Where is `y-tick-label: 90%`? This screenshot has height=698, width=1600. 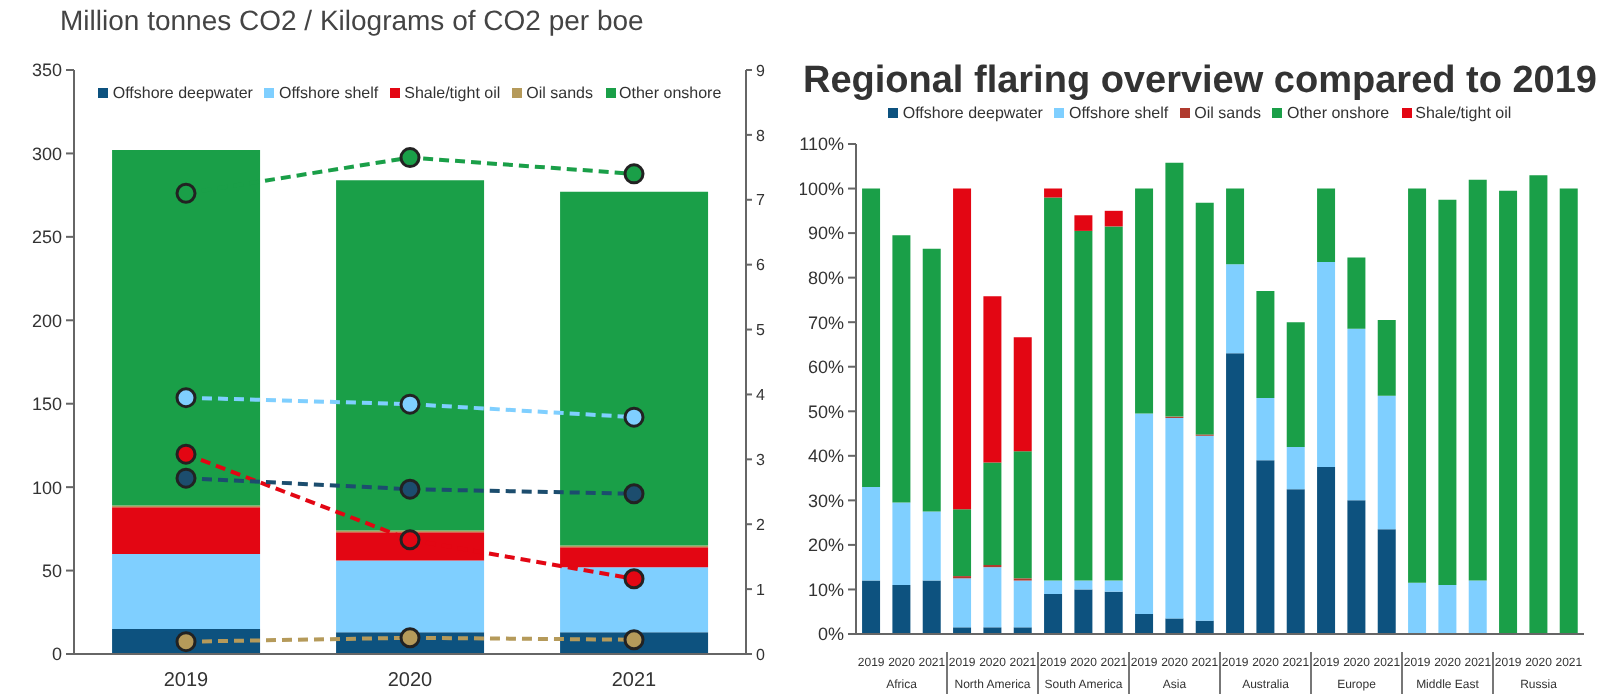
y-tick-label: 90% is located at coordinates (825, 233).